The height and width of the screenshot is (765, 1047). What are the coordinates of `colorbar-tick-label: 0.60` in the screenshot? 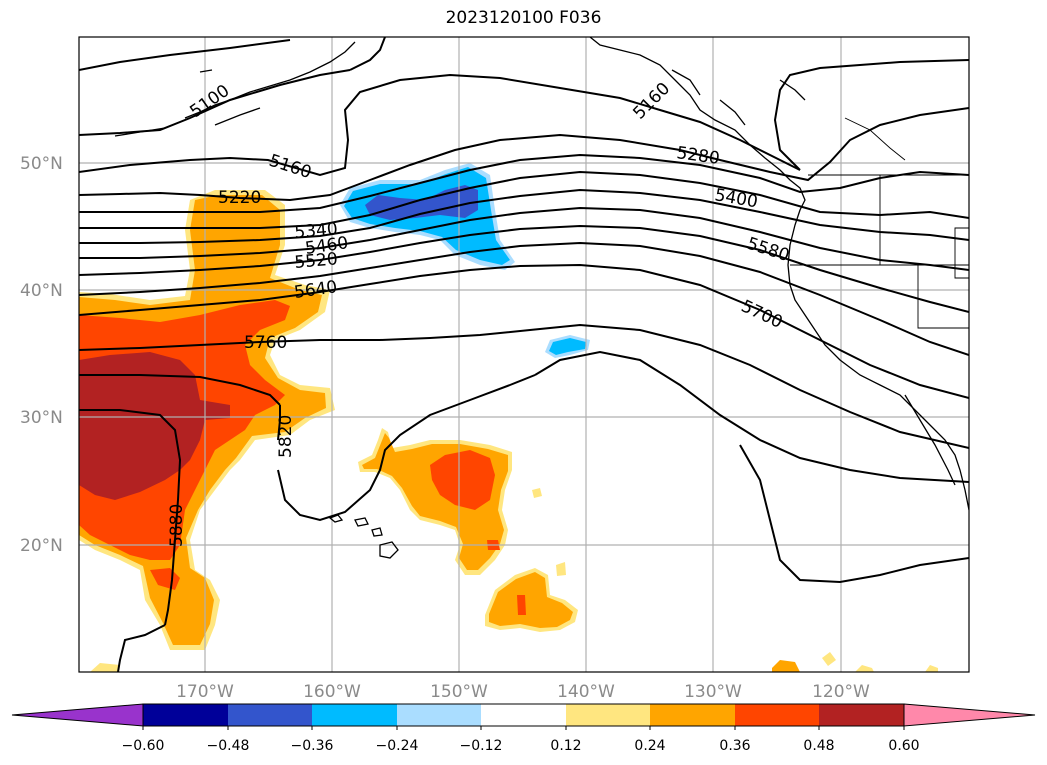 It's located at (903, 746).